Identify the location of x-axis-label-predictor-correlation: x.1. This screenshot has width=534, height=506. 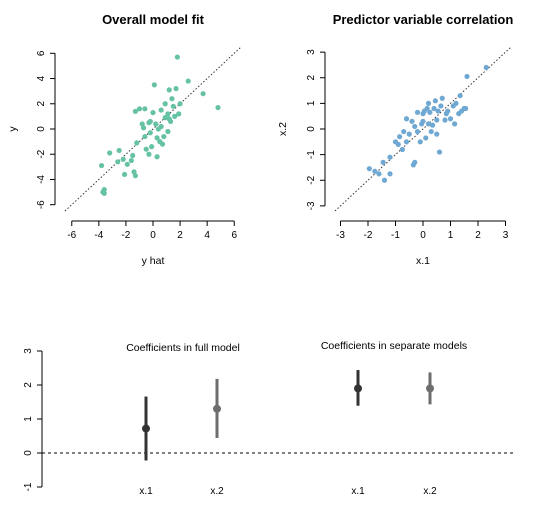
(423, 261).